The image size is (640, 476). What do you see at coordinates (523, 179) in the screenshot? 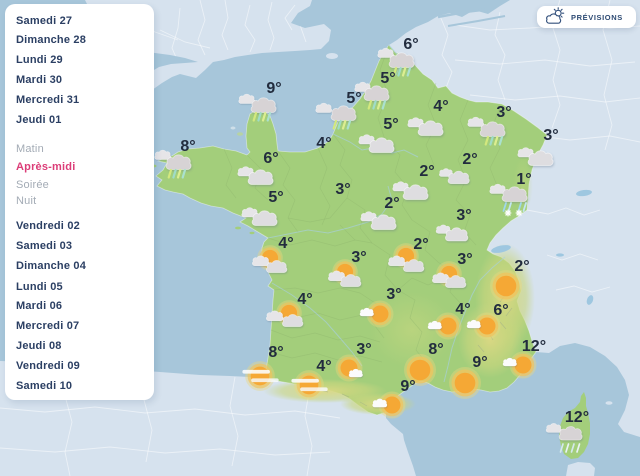
I see `svg-text: 1°` at bounding box center [523, 179].